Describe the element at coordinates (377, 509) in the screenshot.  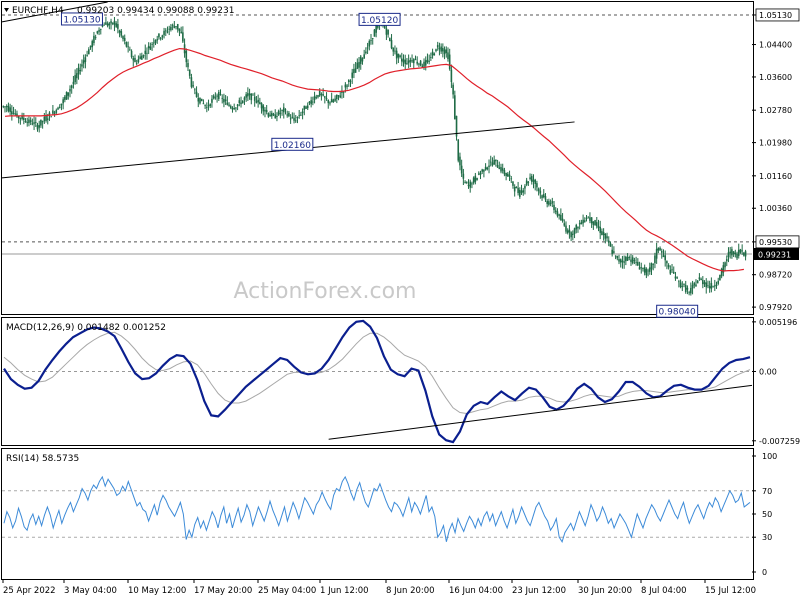
I see `rsi-line` at that location.